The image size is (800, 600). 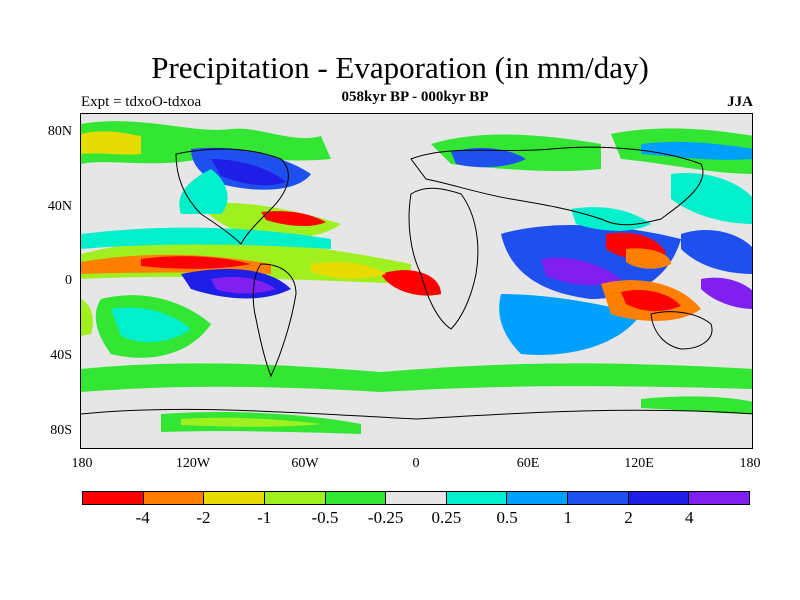 I want to click on lon-tick-180e: 180, so click(x=750, y=463).